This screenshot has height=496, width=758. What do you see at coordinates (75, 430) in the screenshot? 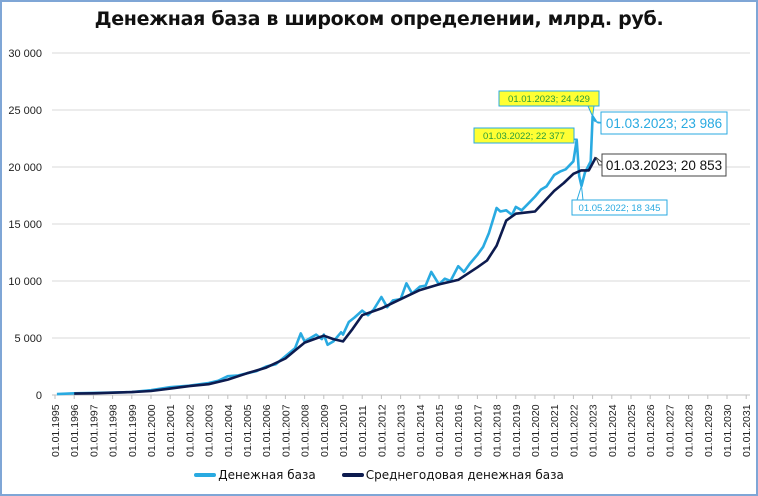
I see `x-tick-label: 01.01.1996` at bounding box center [75, 430].